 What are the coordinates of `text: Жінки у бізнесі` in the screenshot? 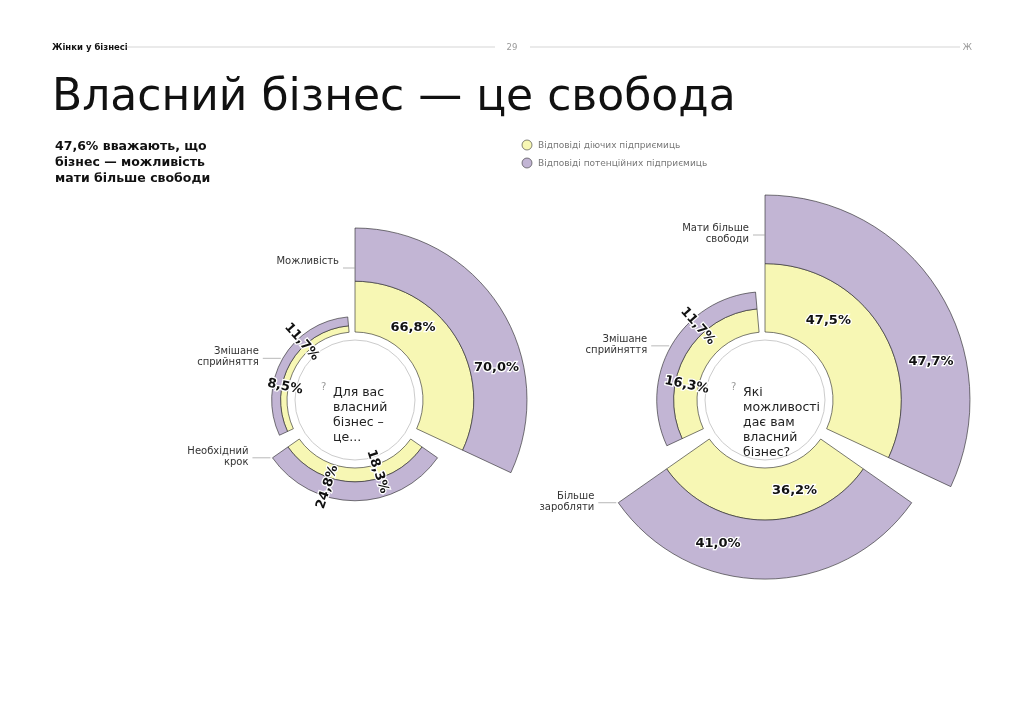 It's located at (90, 47).